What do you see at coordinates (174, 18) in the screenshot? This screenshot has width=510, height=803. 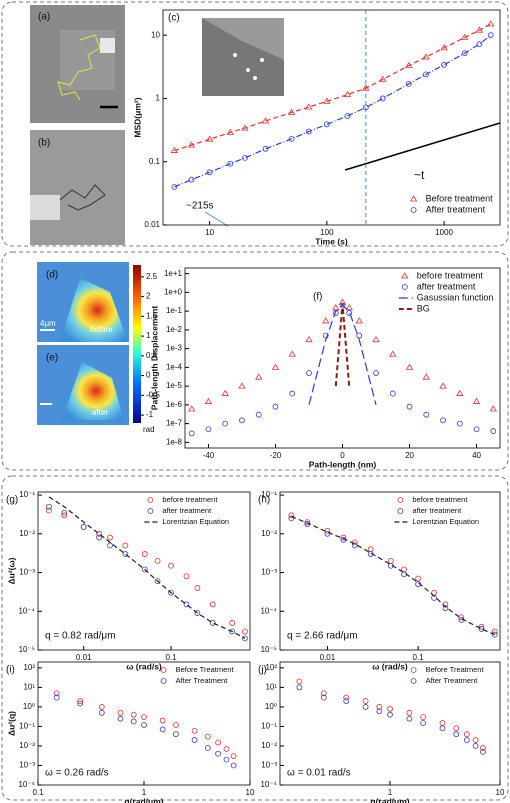 I see `panel-label: (c)` at bounding box center [174, 18].